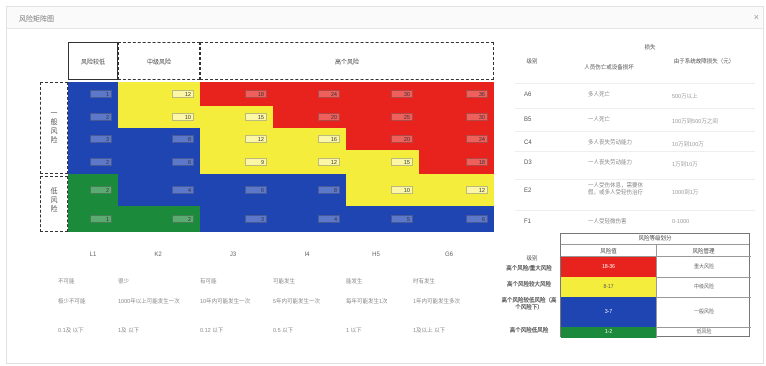  Describe the element at coordinates (402, 94) in the screenshot. I see `risk-score-badge: 30` at that location.